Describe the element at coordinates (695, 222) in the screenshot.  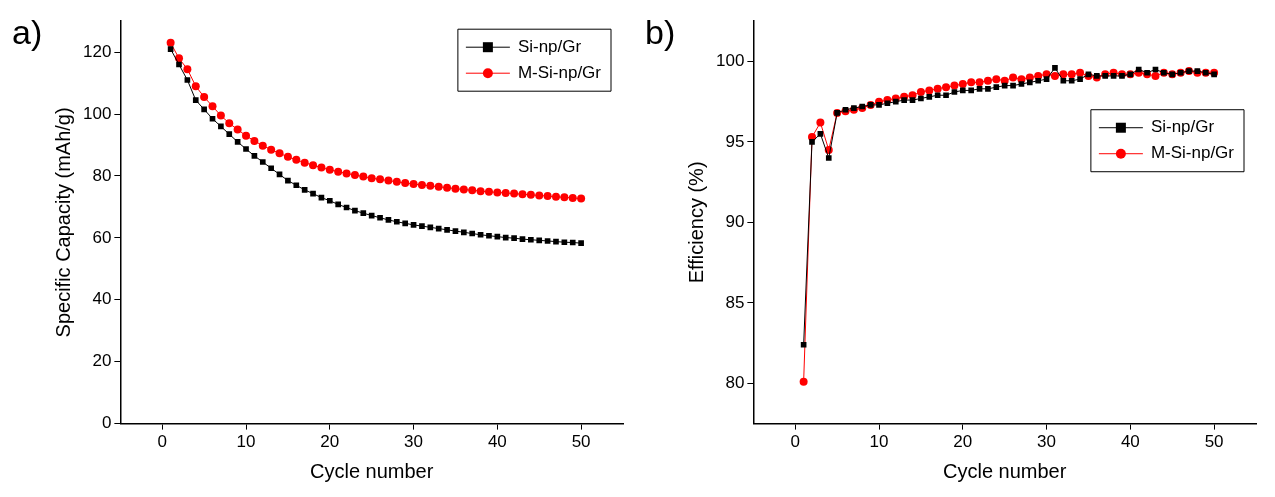
I see `y-axis-title: Efficiency (%)` at that location.